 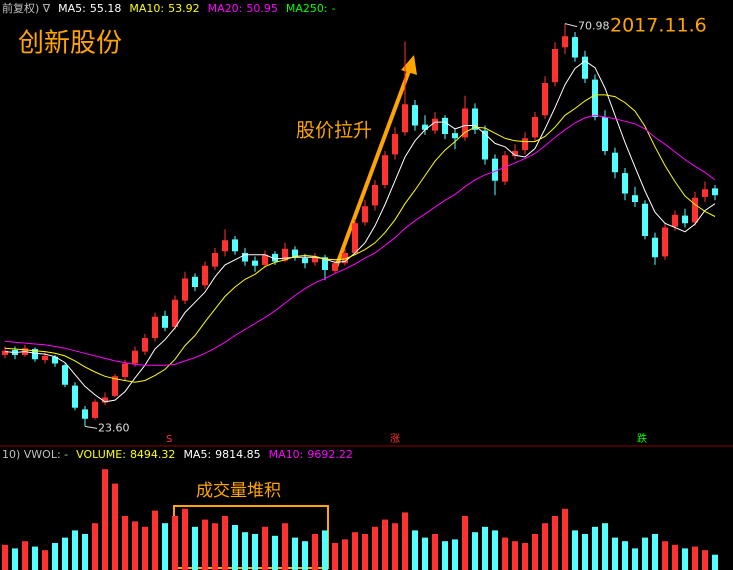 I want to click on low-pointer, so click(x=91, y=427).